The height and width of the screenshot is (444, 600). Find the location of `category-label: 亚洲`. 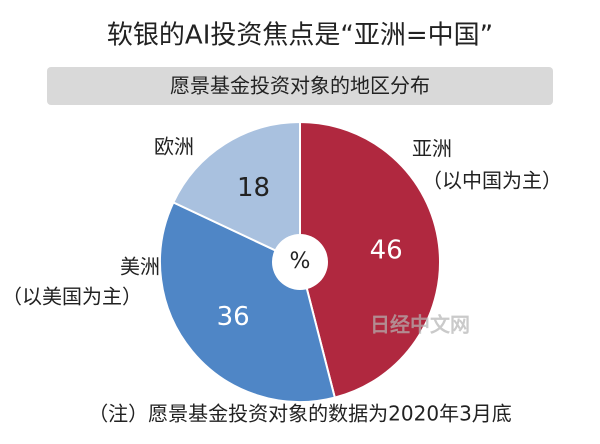

category-label: 亚洲 is located at coordinates (432, 149).